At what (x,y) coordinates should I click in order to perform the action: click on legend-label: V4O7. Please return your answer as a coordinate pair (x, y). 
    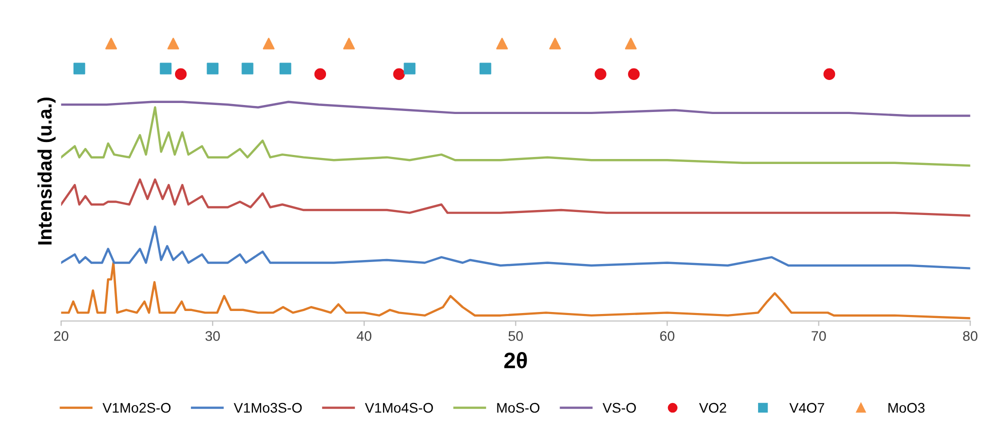
    Looking at the image, I should click on (806, 407).